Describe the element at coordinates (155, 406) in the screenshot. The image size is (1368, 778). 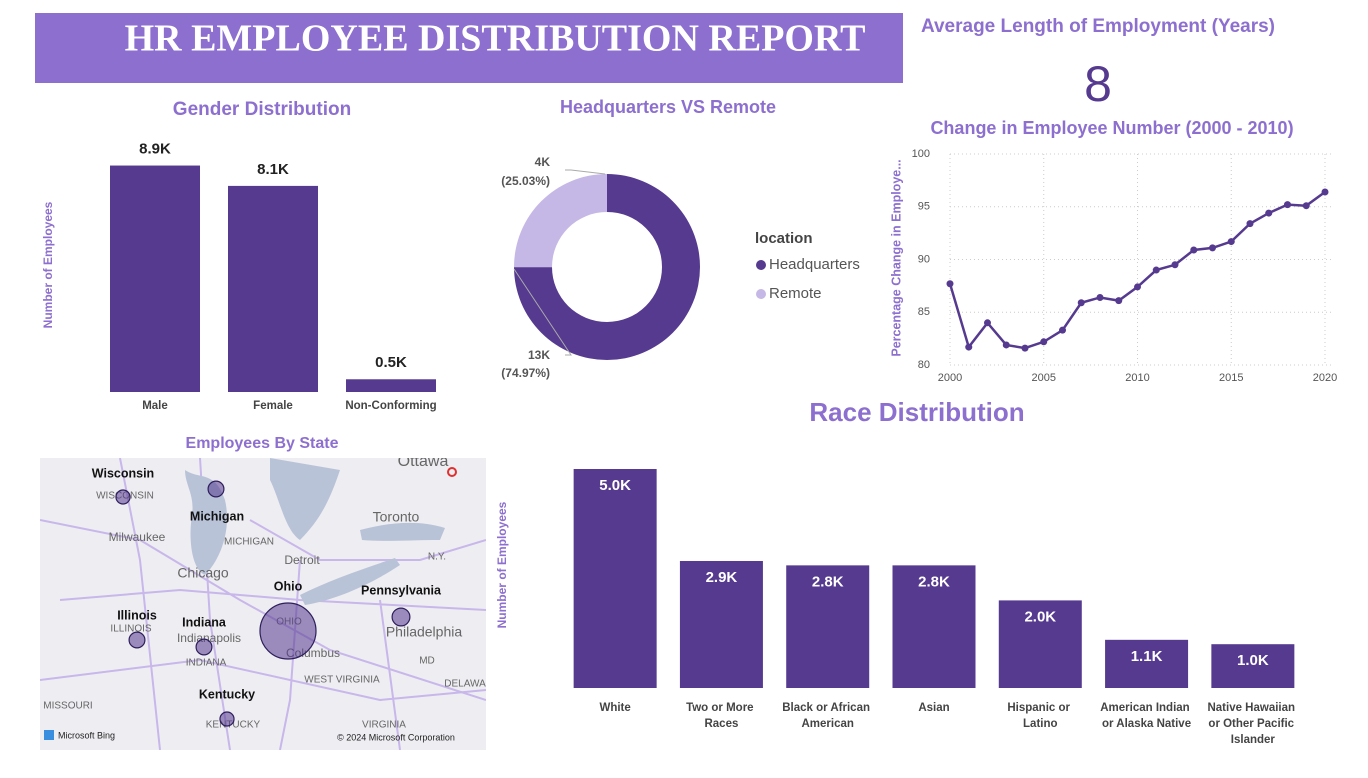
I see `x-tick-label: Male` at that location.